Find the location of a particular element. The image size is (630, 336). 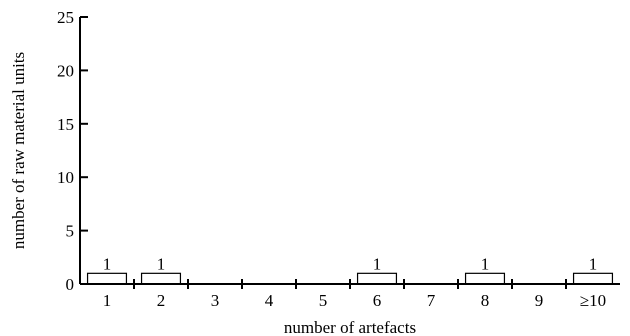

x-tick-label: 7 is located at coordinates (431, 300).